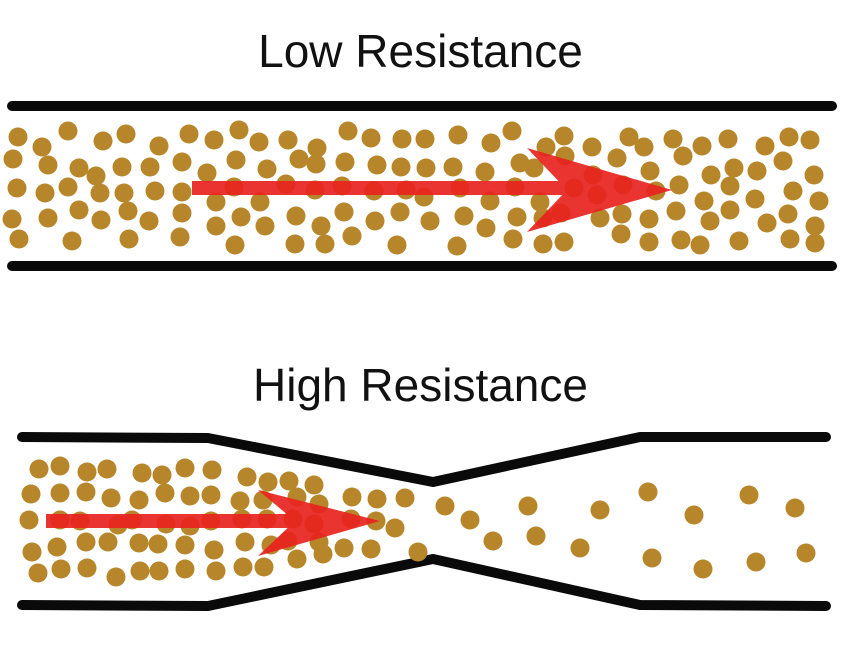  Describe the element at coordinates (420, 385) in the screenshot. I see `high-resistance-title: High Resistance` at that location.